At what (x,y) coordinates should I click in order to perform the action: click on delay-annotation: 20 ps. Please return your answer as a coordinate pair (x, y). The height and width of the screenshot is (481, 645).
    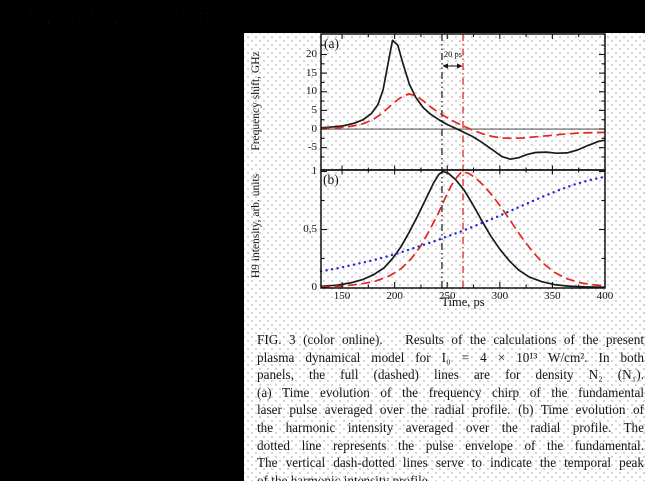
    Looking at the image, I should click on (453, 54).